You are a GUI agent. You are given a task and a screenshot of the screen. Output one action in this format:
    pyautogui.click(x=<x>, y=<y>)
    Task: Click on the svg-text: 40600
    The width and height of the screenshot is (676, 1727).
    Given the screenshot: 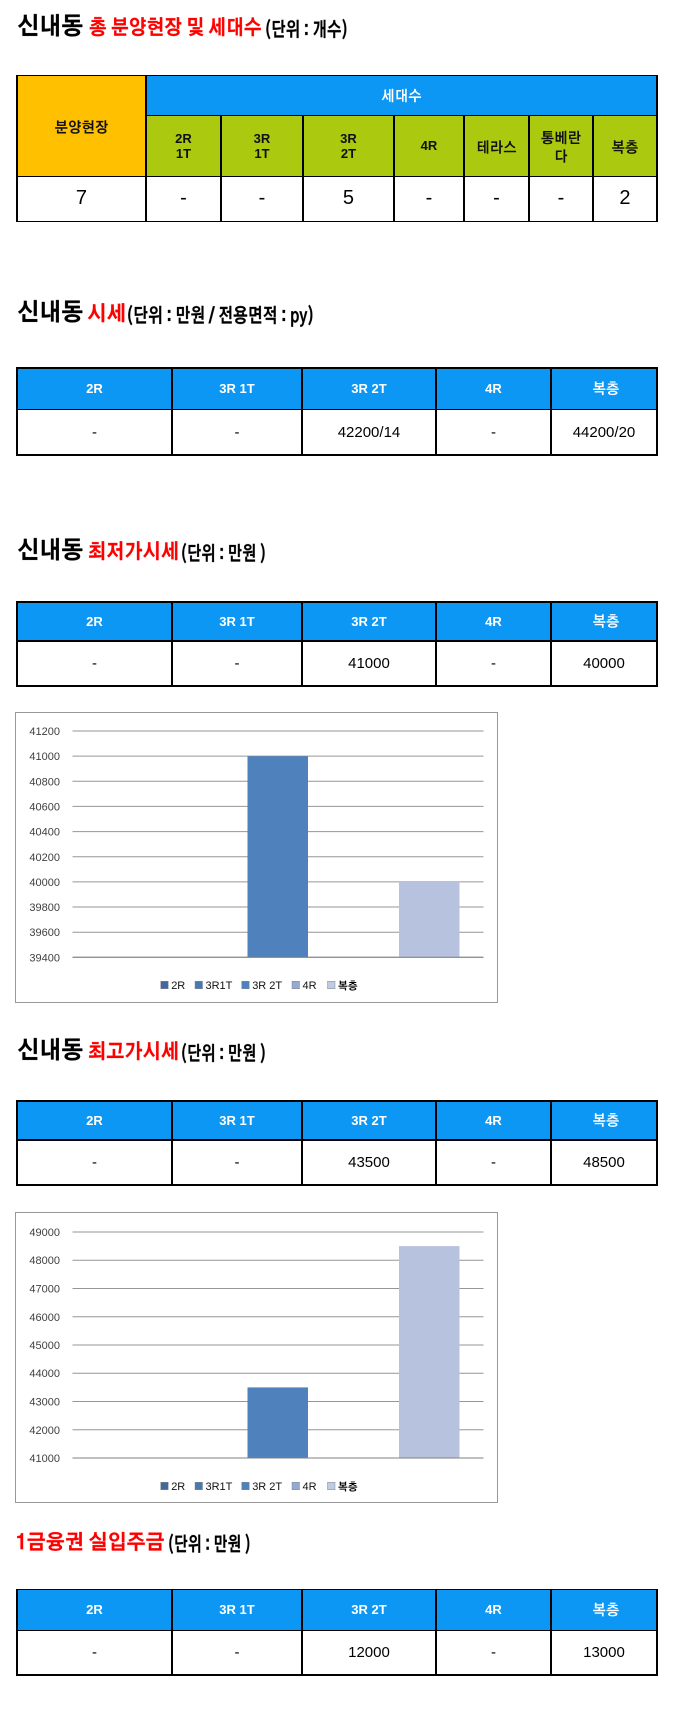 What is the action you would take?
    pyautogui.click(x=44, y=807)
    